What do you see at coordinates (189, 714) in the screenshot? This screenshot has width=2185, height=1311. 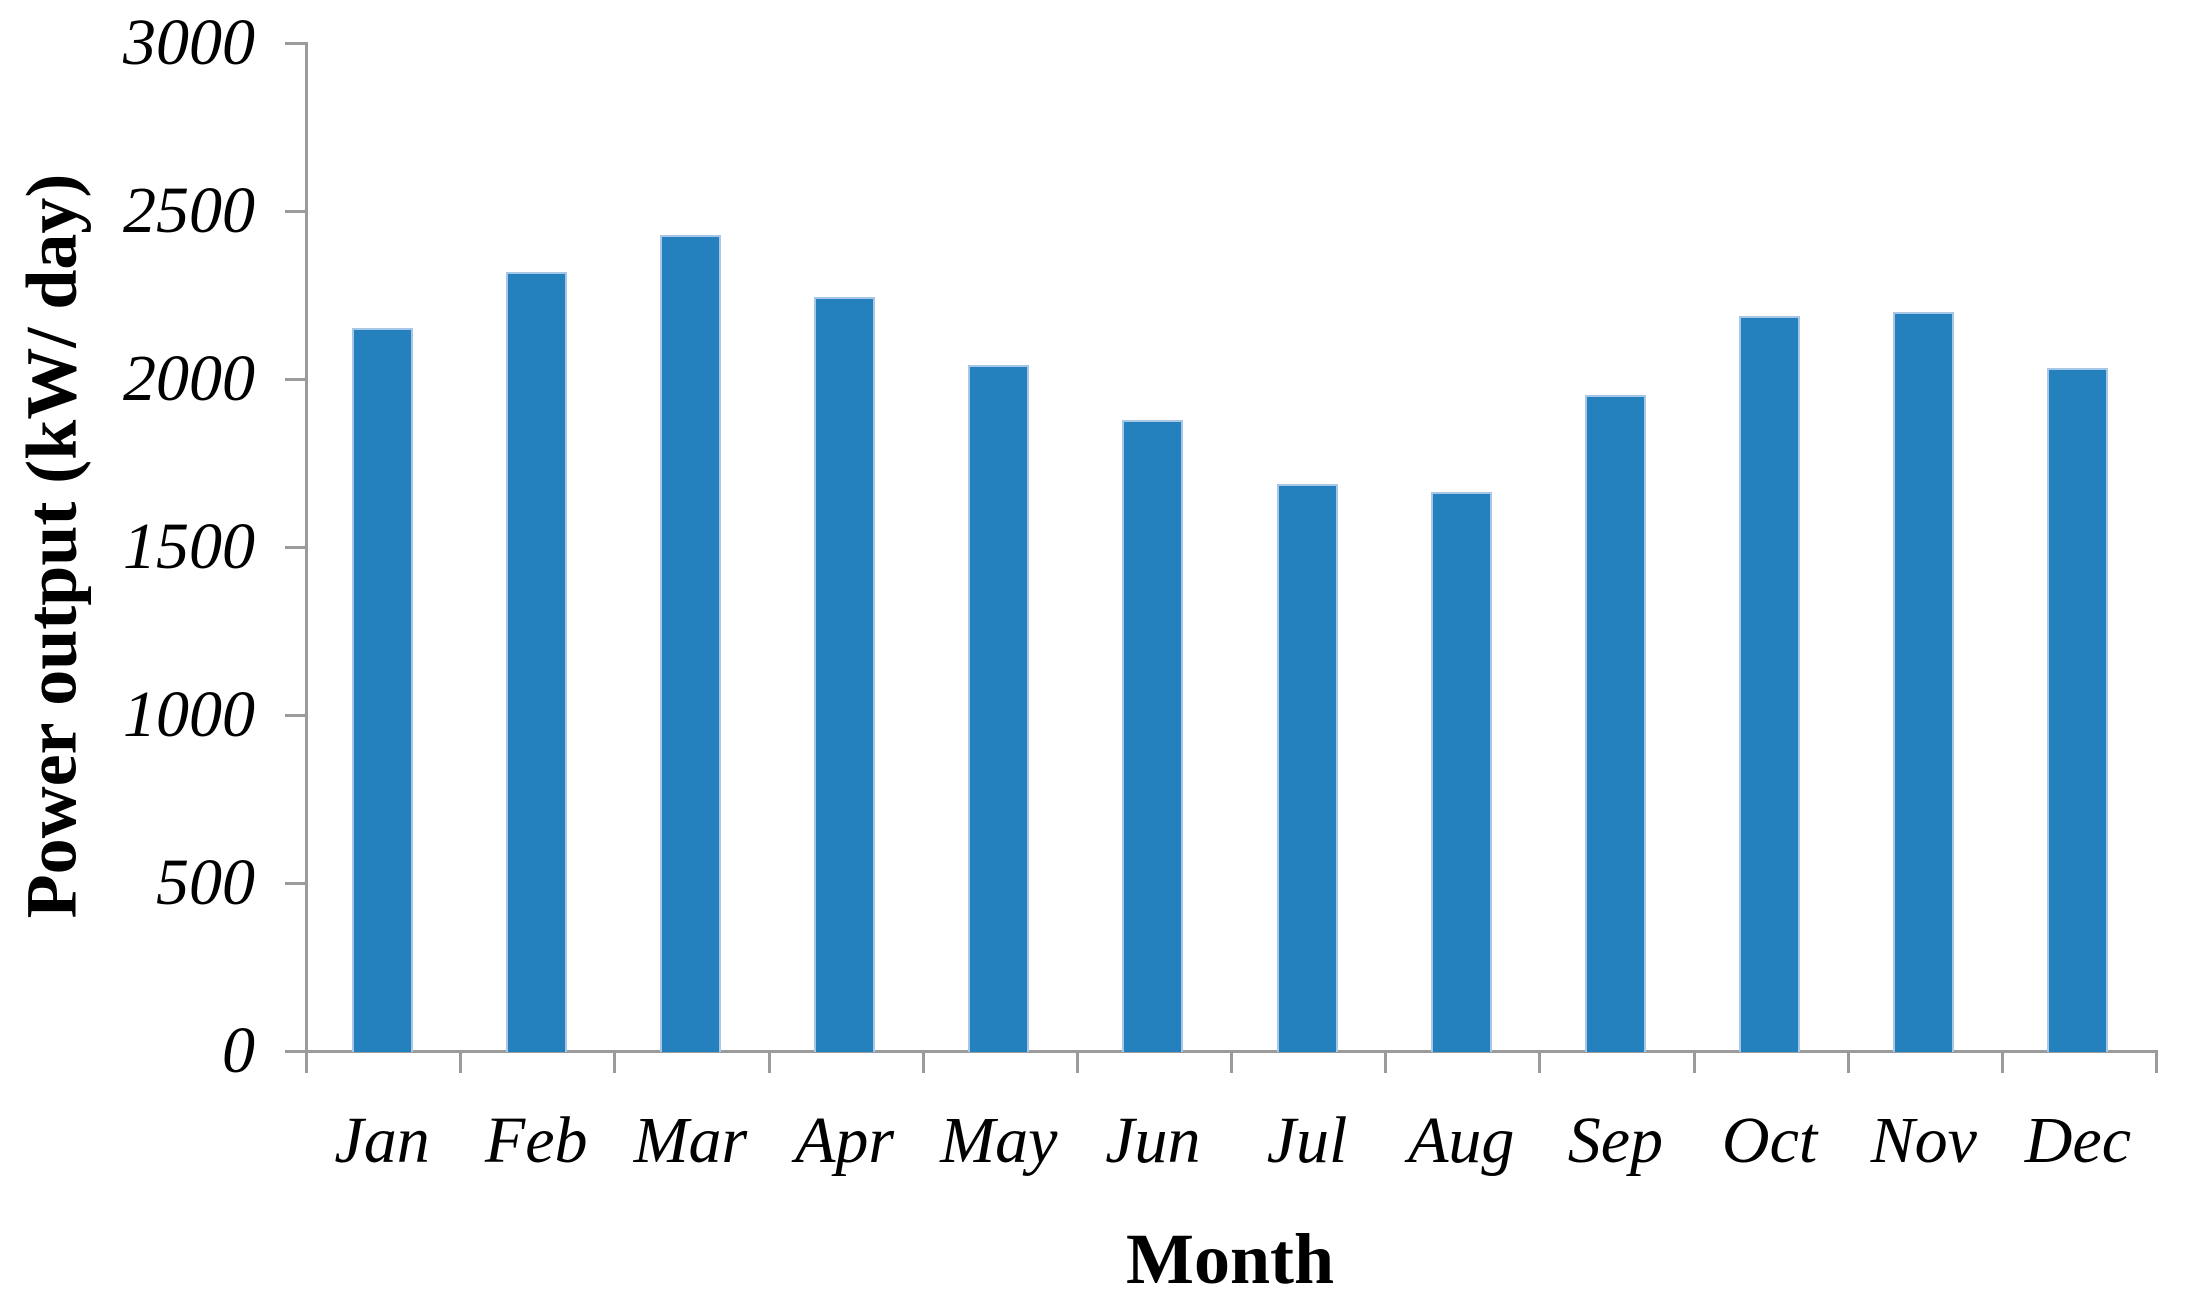 I see `y-tick-label-1000: 1000` at bounding box center [189, 714].